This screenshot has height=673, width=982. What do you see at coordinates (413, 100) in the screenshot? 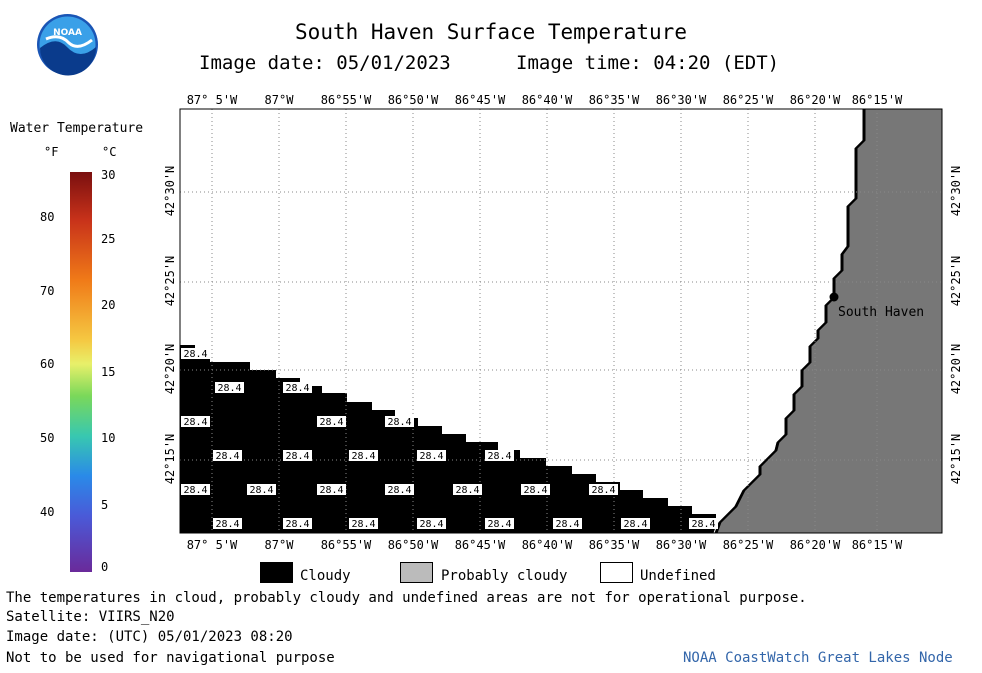
I see `longitude-label: 86°50'W` at bounding box center [413, 100].